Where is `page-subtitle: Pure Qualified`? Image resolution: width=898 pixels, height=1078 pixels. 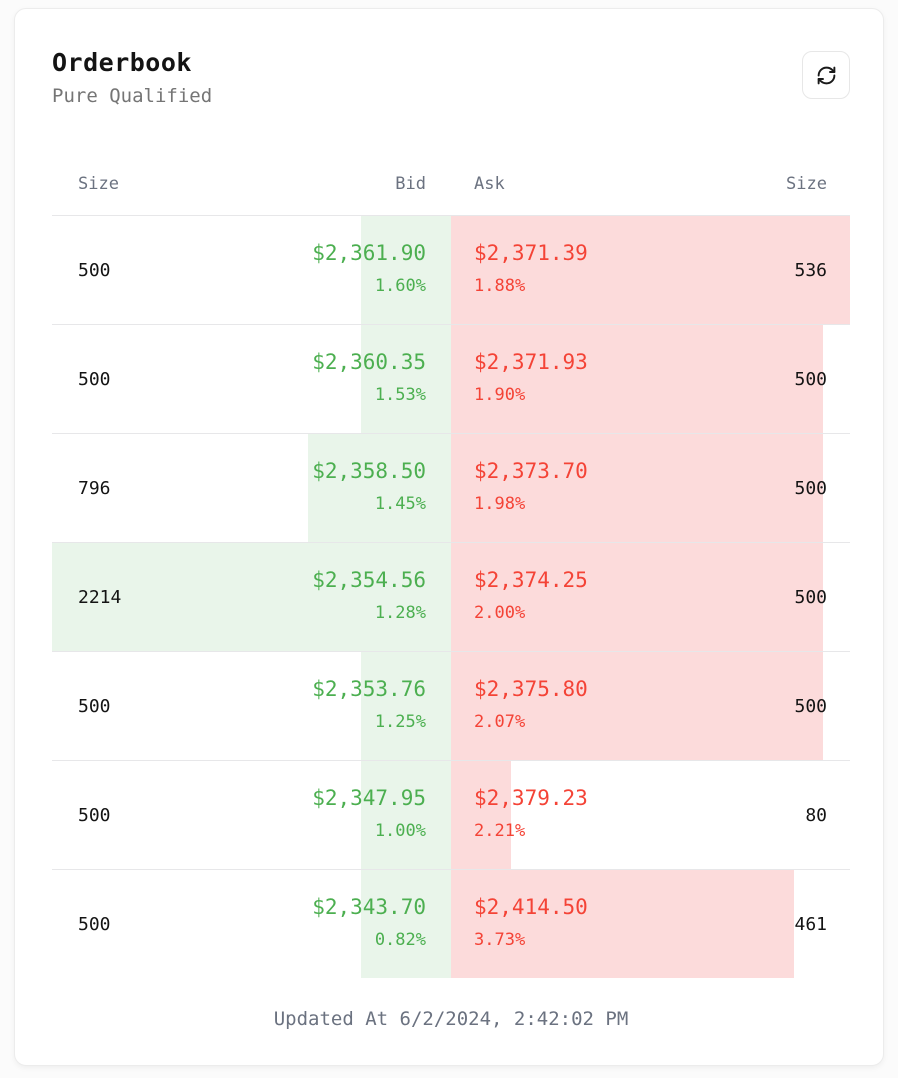 page-subtitle: Pure Qualified is located at coordinates (132, 96).